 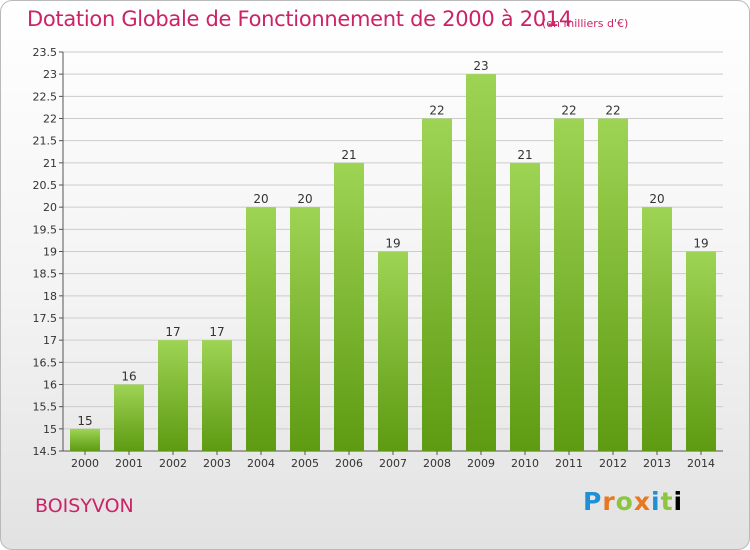 I want to click on y-tick-label: 19.5, so click(x=45, y=229).